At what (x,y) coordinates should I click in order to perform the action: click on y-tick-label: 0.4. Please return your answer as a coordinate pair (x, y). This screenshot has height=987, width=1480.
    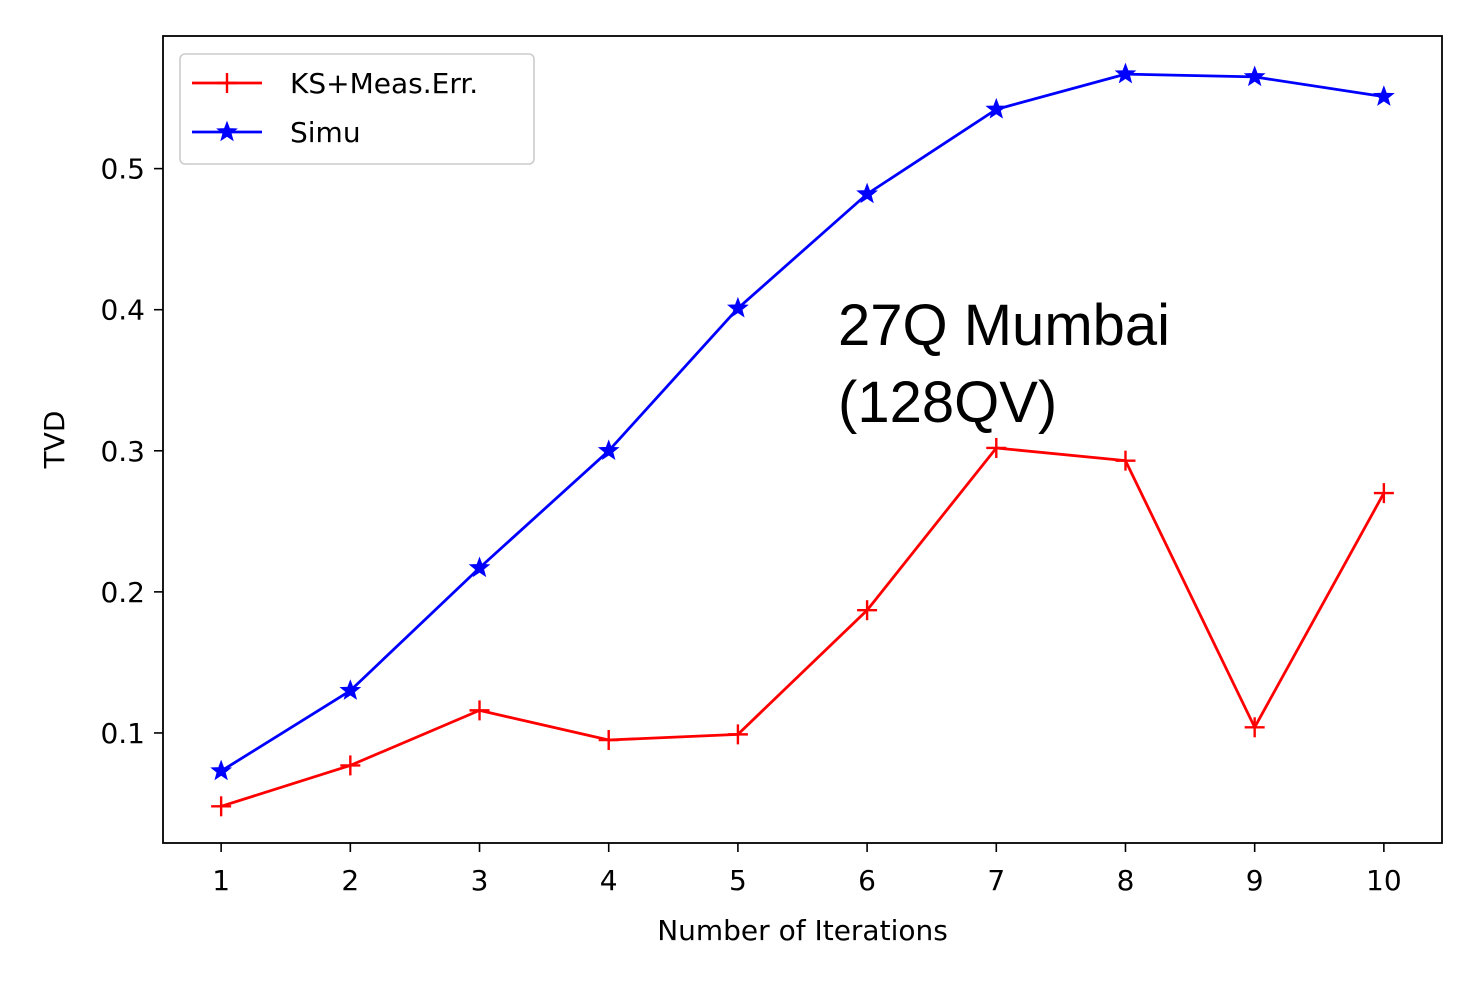
    Looking at the image, I should click on (122, 310).